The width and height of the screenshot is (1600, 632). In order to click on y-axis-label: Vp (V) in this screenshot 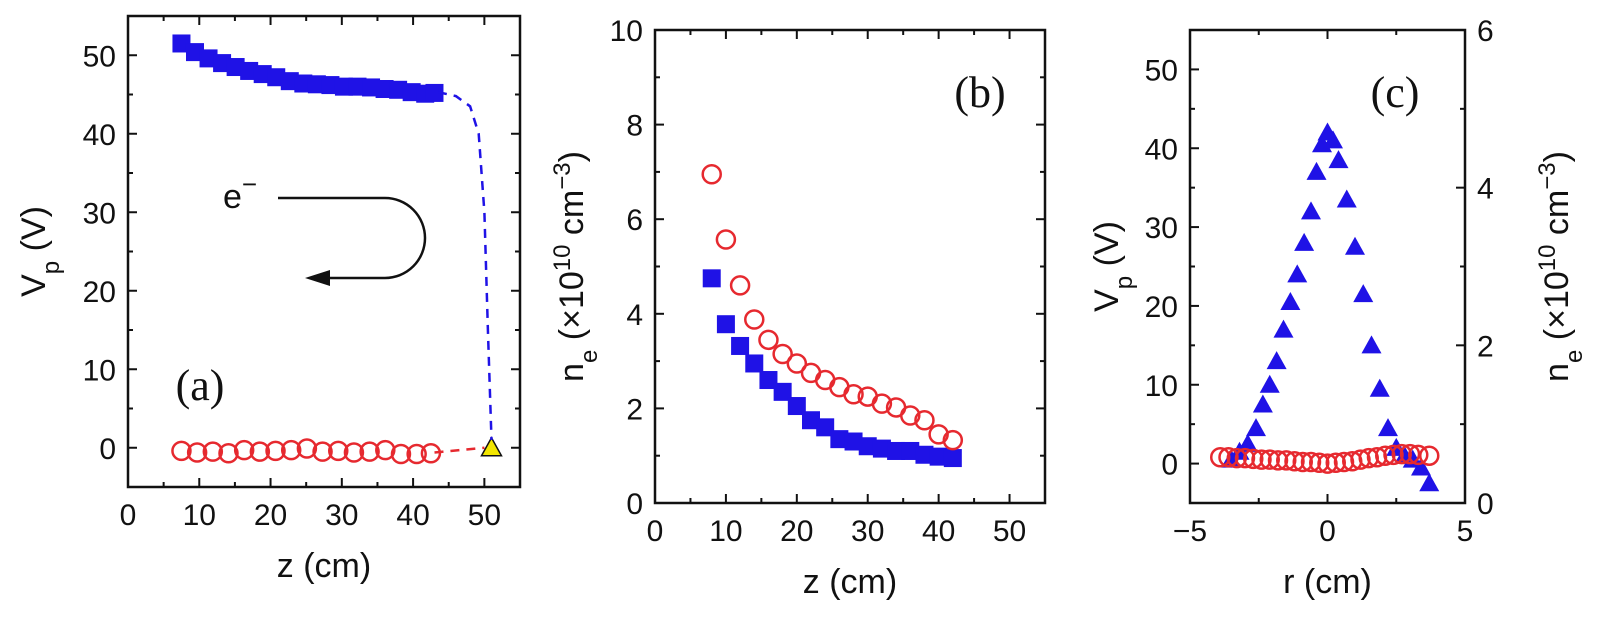, I will do `click(40, 251)`.